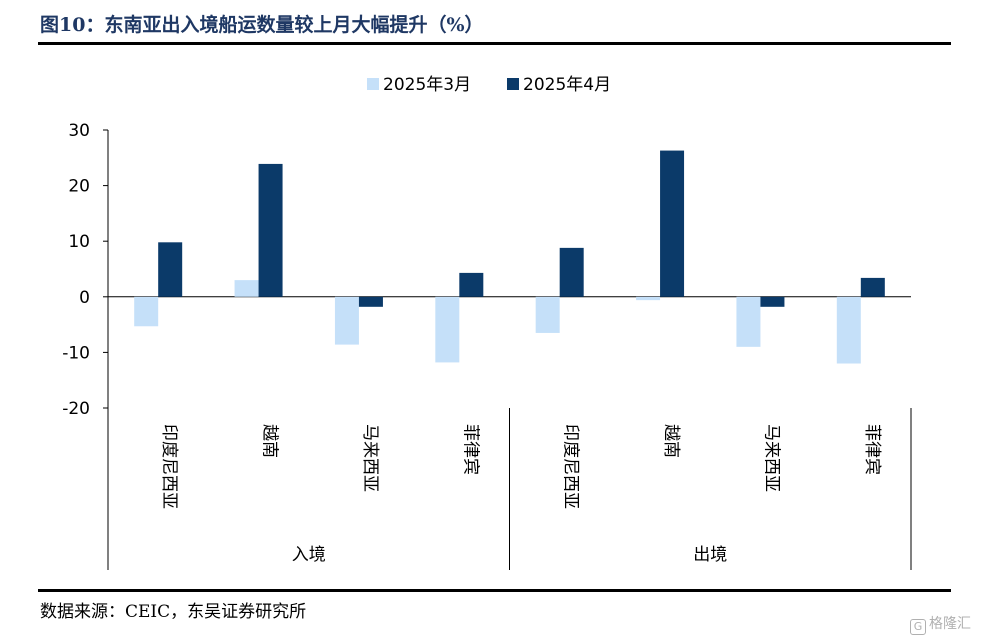 The height and width of the screenshot is (643, 983). Describe the element at coordinates (309, 555) in the screenshot. I see `group-label: 入境` at that location.